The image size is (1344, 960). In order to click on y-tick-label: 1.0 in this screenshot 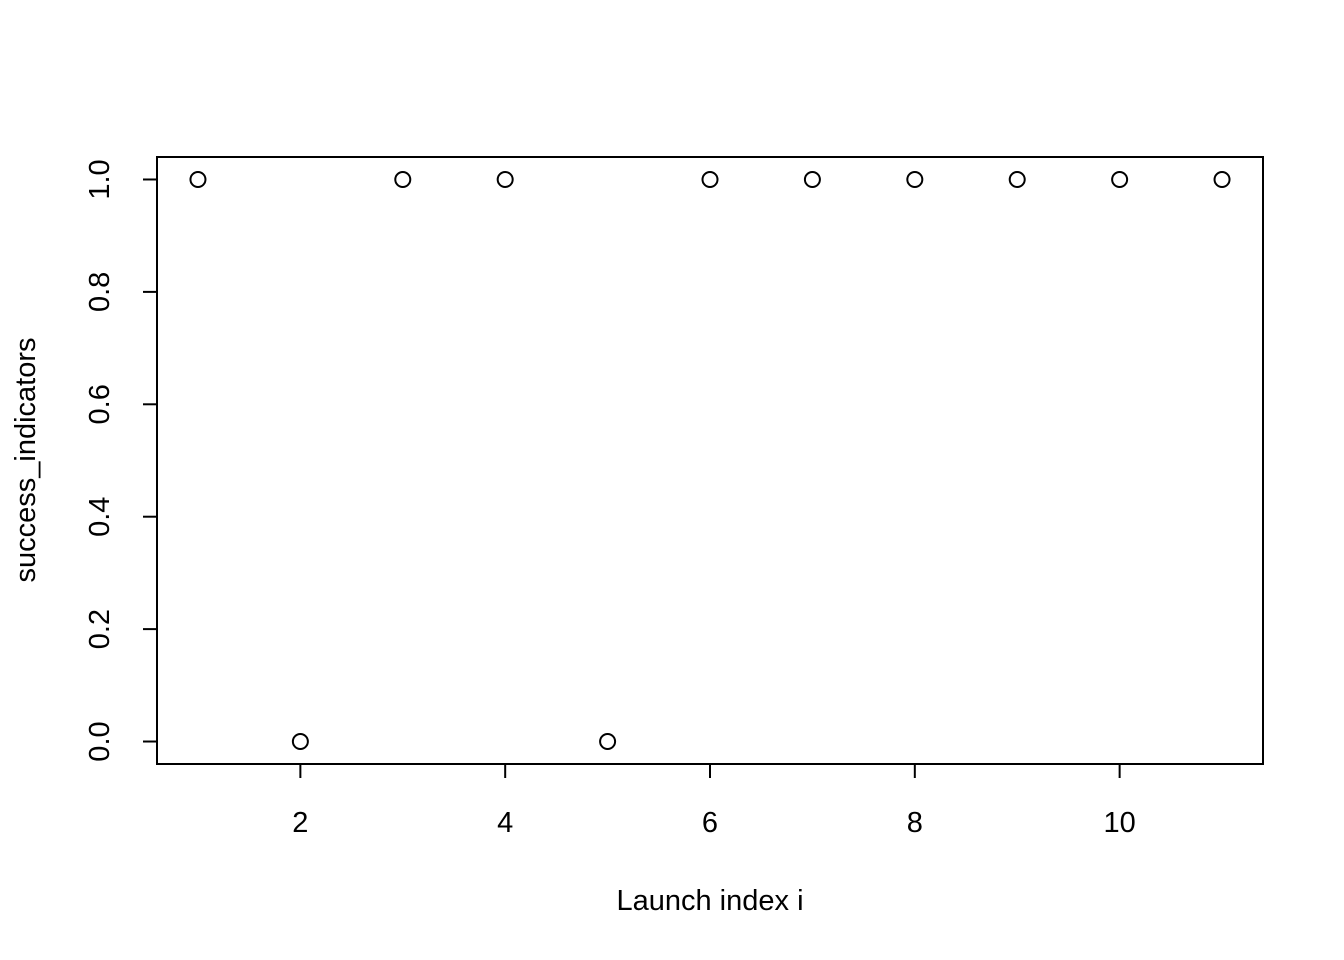, I will do `click(100, 179)`.